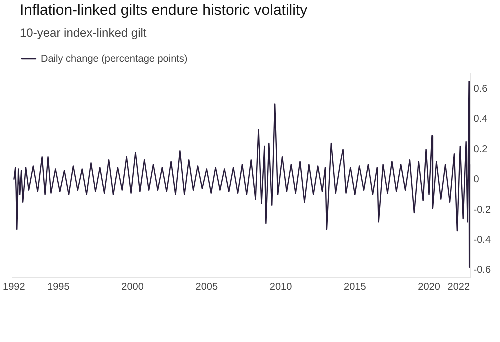 The image size is (500, 342). Describe the element at coordinates (14, 287) in the screenshot. I see `x-tick-label: 1992` at that location.